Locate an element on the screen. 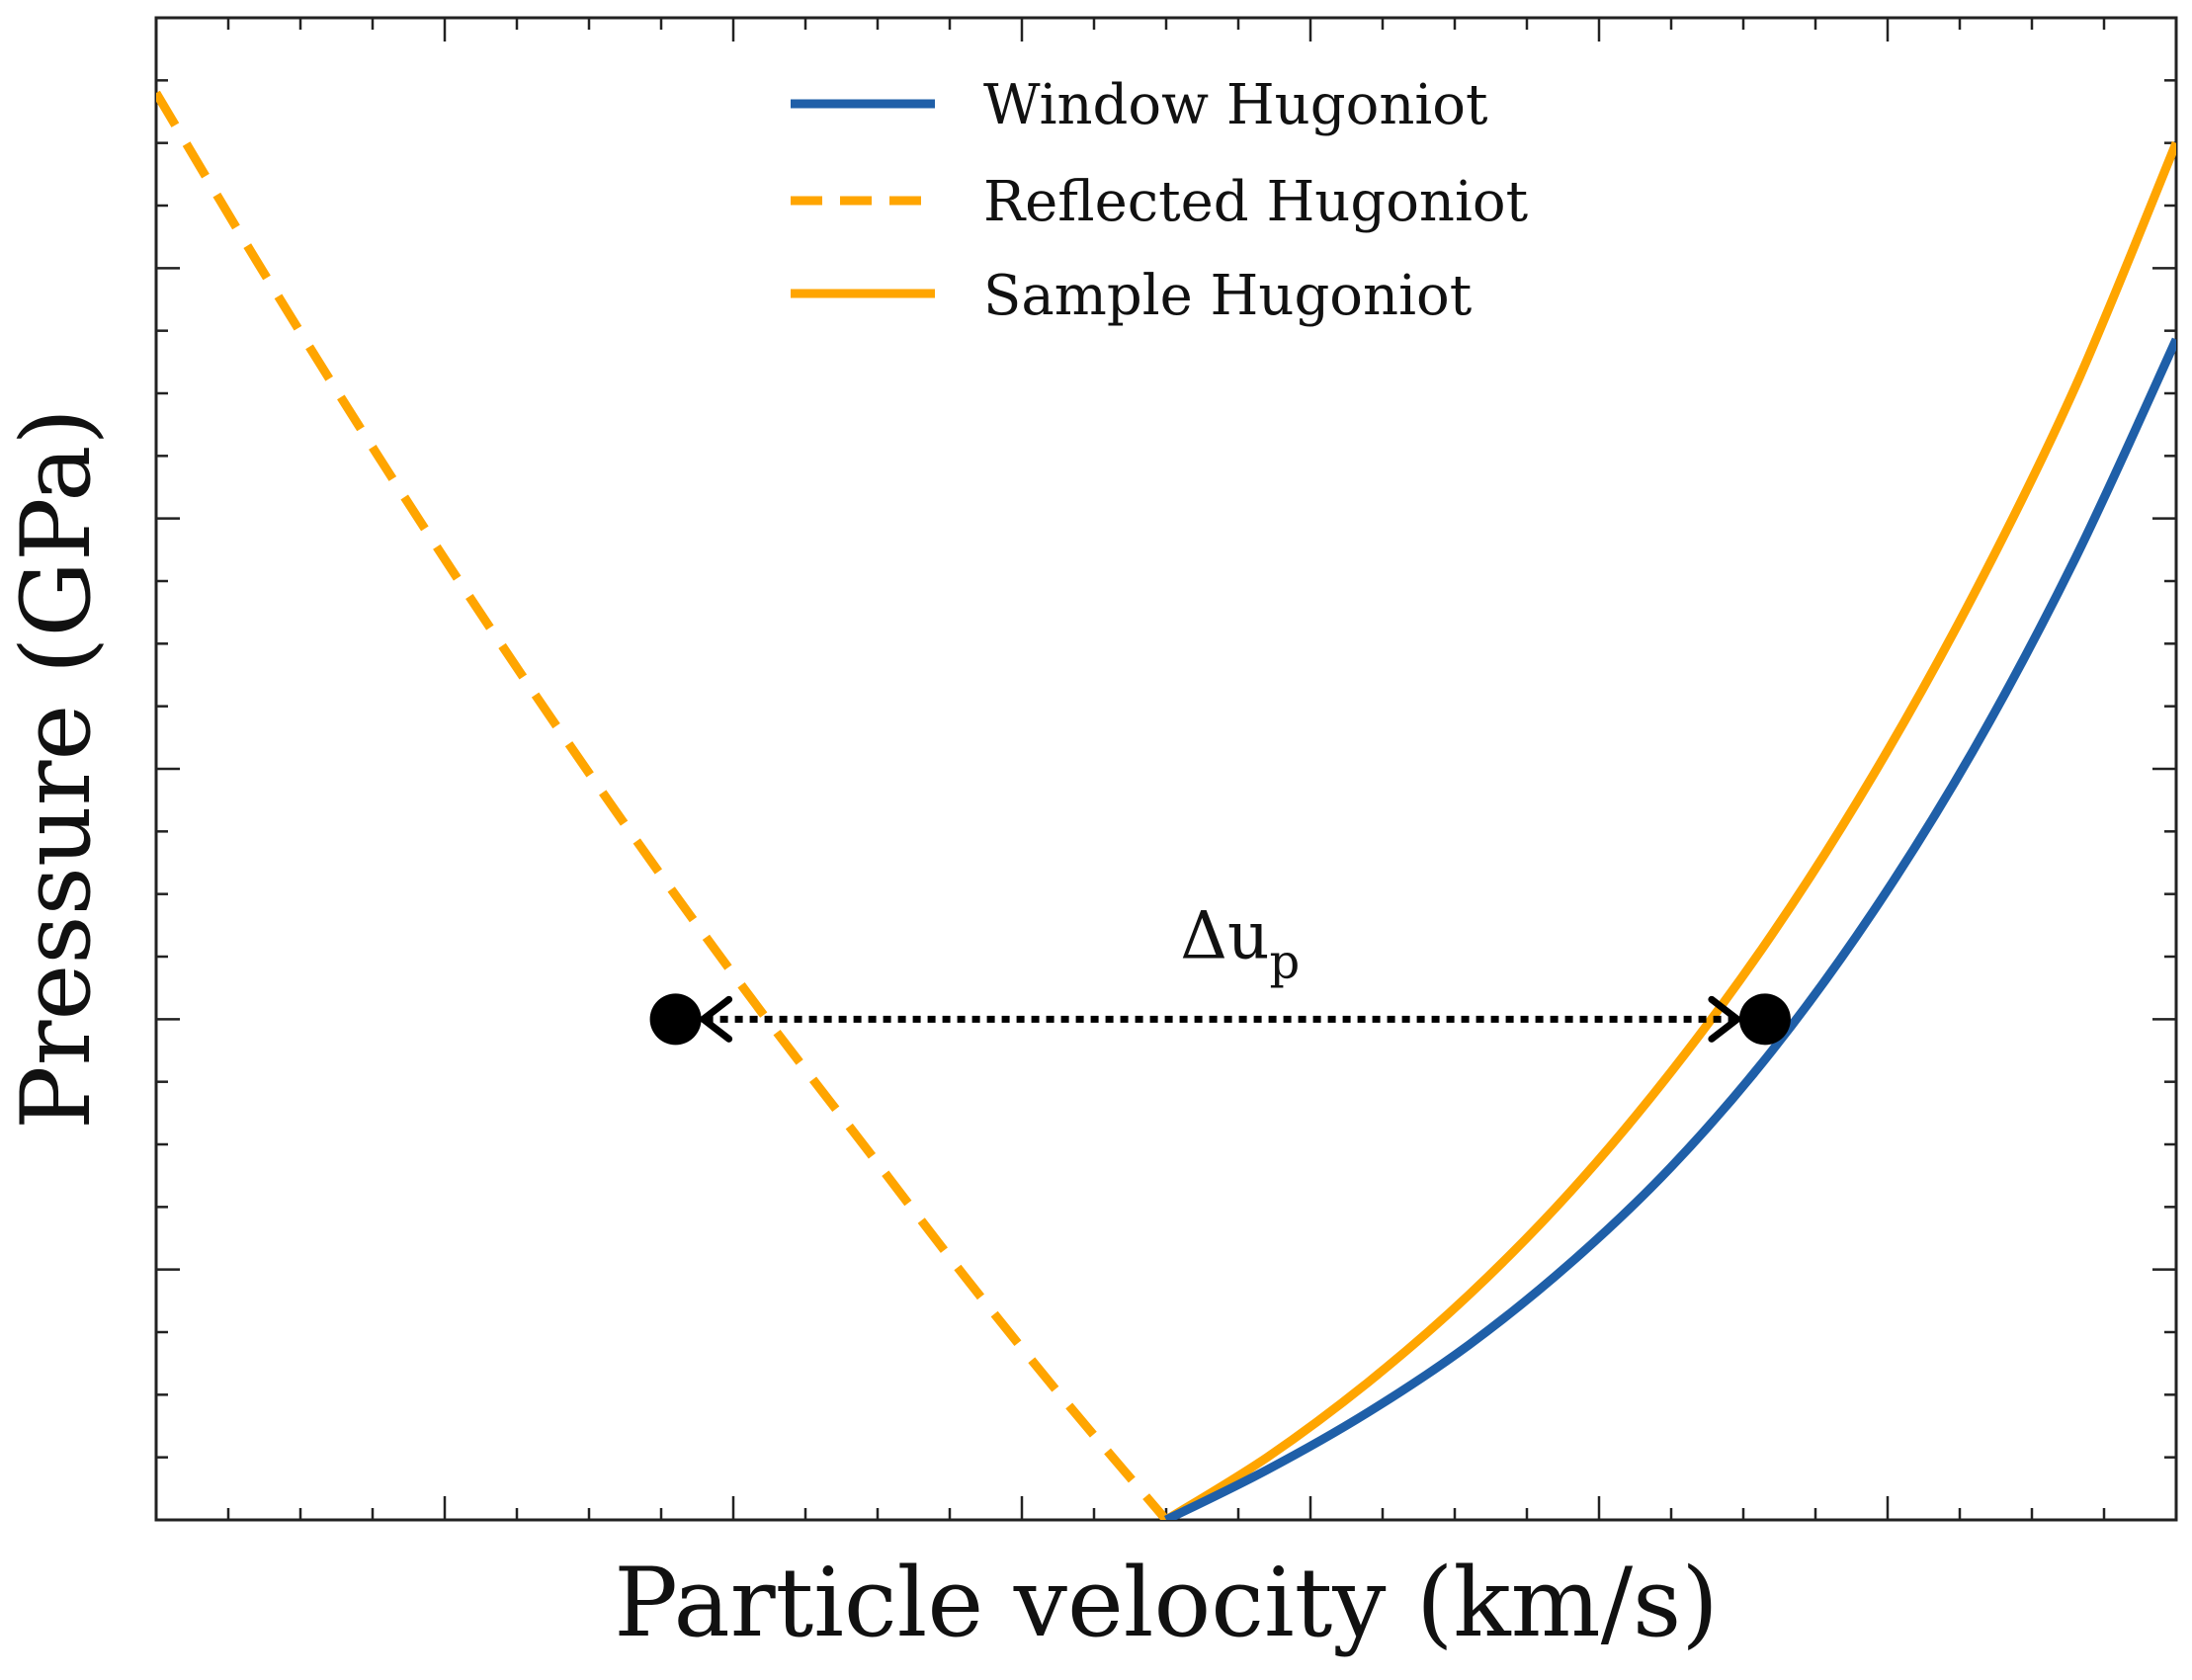  delta-up-symbol: Δu is located at coordinates (1224, 935).